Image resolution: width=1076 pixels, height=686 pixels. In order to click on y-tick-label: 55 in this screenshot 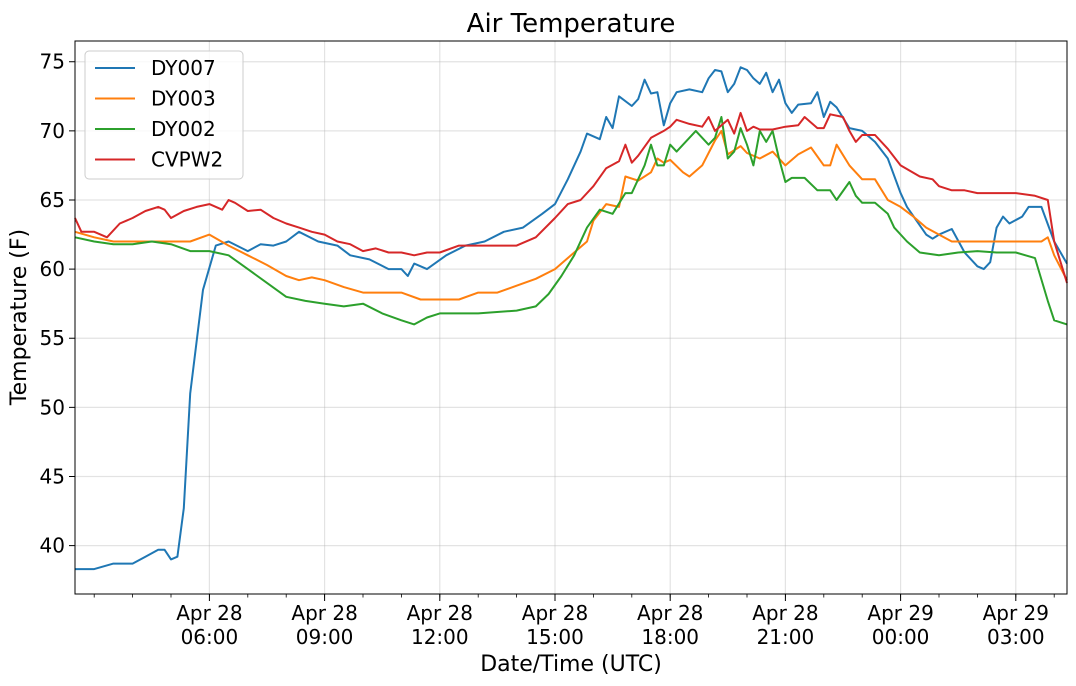, I will do `click(52, 338)`.